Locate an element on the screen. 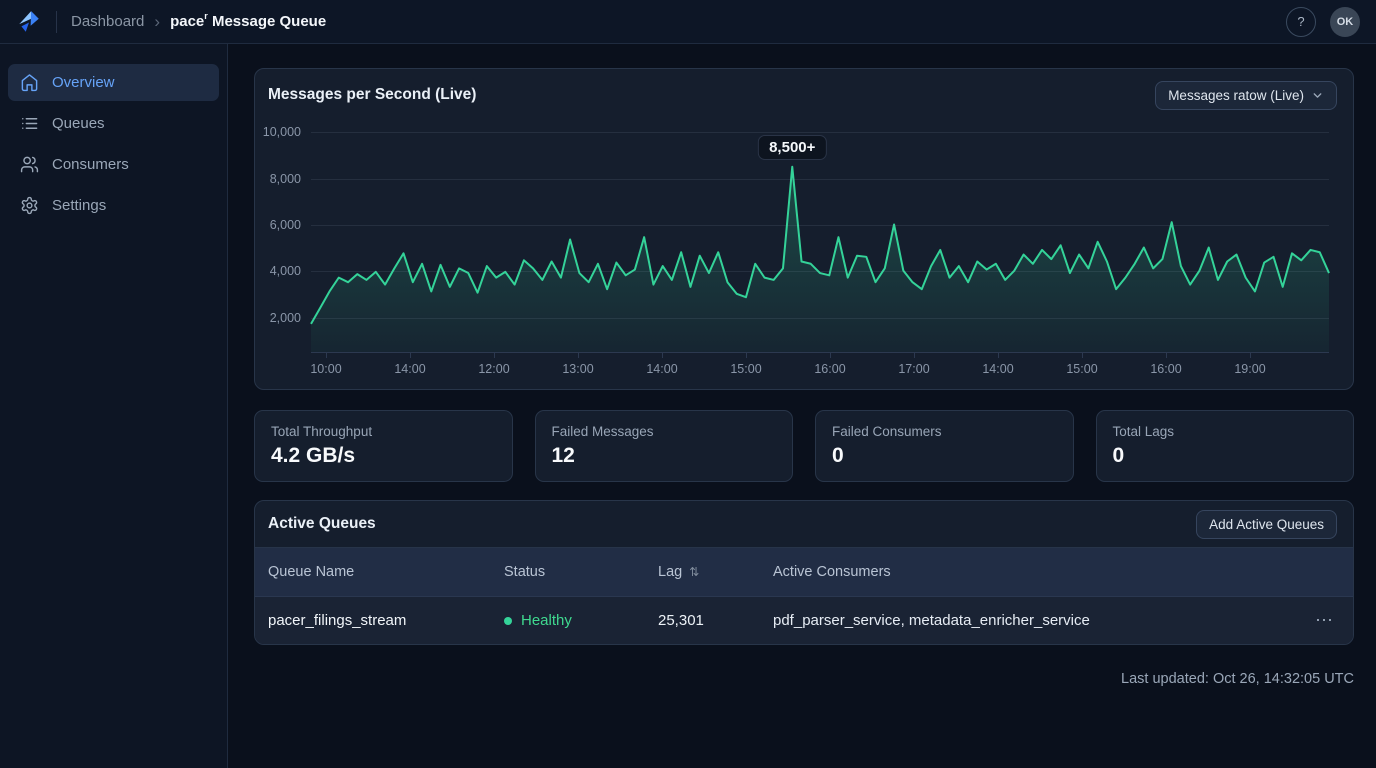 This screenshot has height=768, width=1376. x-axis-tick-label: 10:00 is located at coordinates (326, 369).